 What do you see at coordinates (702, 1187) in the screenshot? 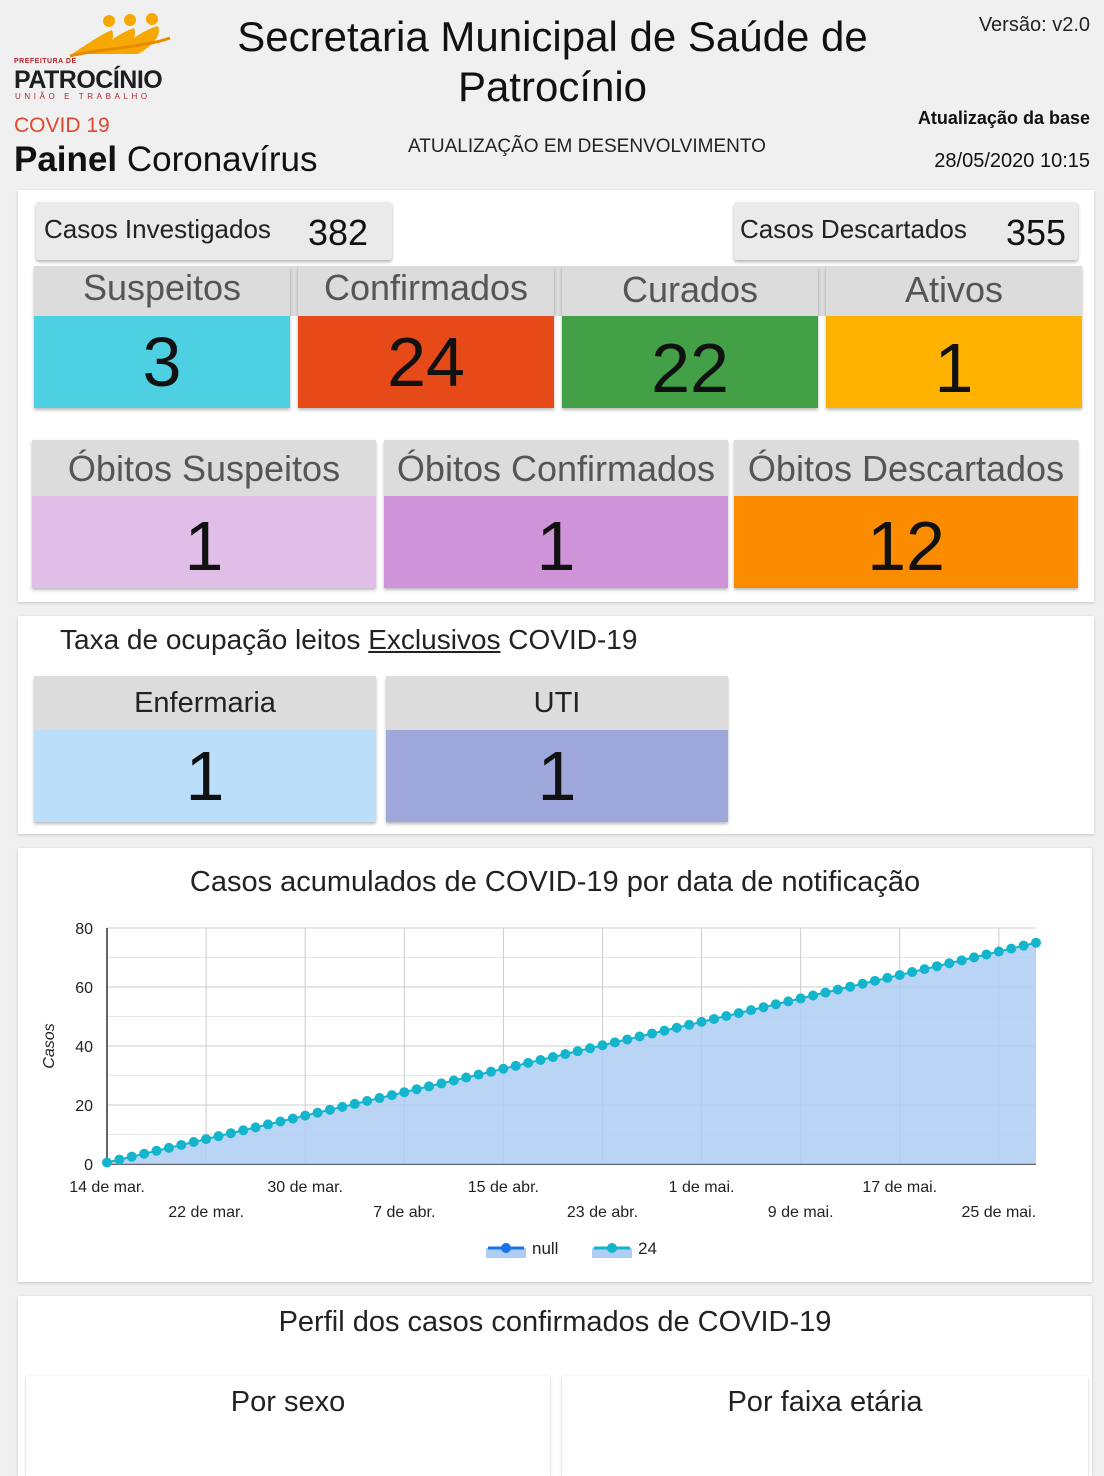
I see `x-tick-label: 1 de mai.` at bounding box center [702, 1187].